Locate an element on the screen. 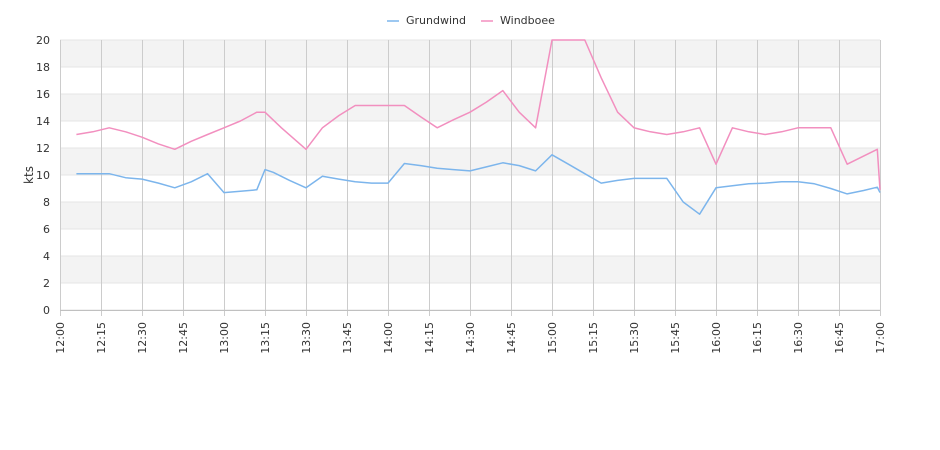 The height and width of the screenshot is (450, 940). y-tick-label: 12 is located at coordinates (43, 148).